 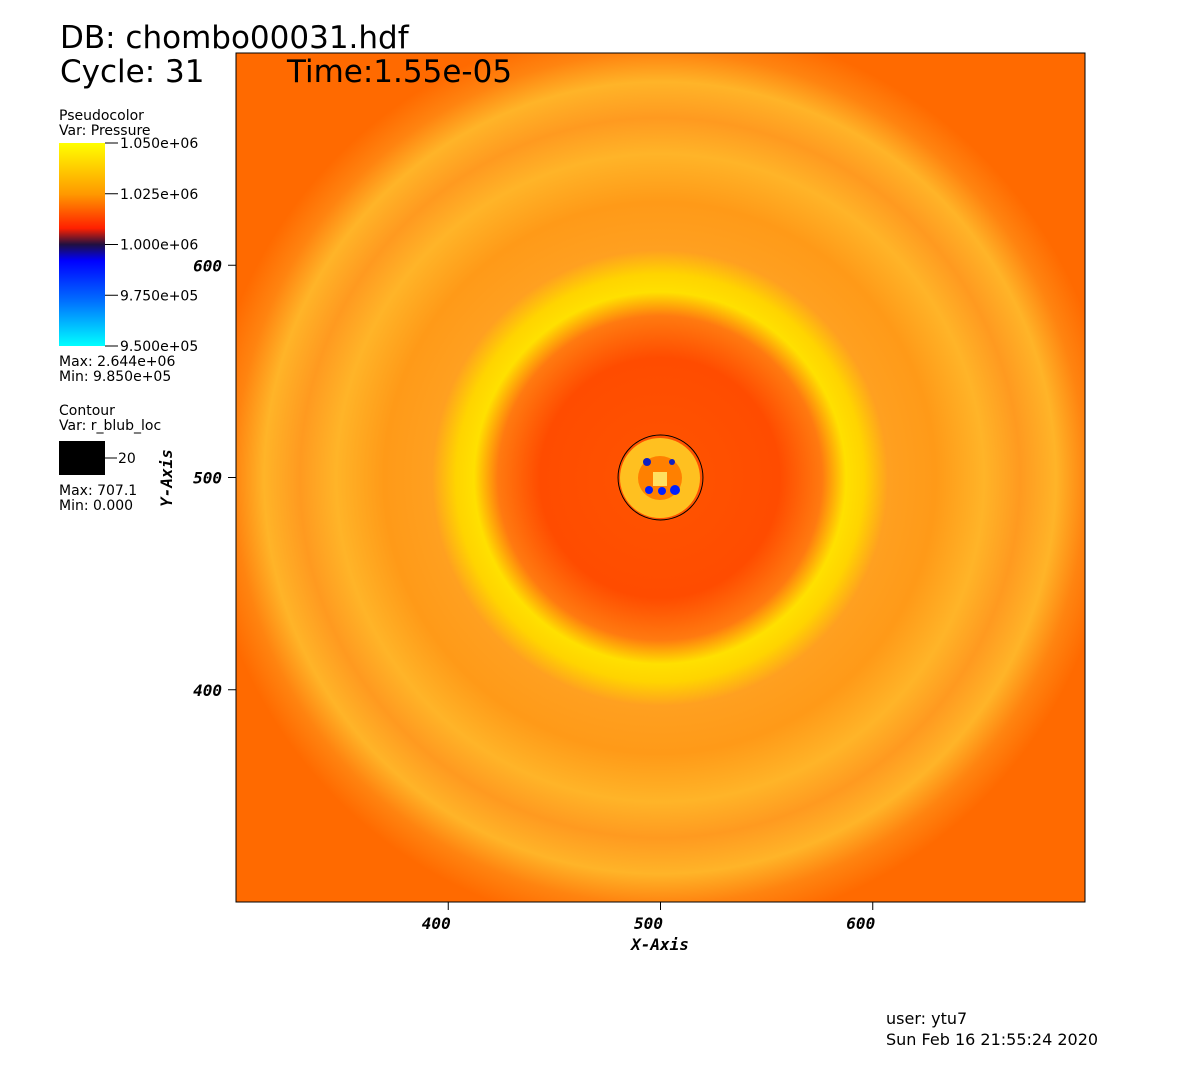 I want to click on time: Time:1.55e-05, so click(x=399, y=72).